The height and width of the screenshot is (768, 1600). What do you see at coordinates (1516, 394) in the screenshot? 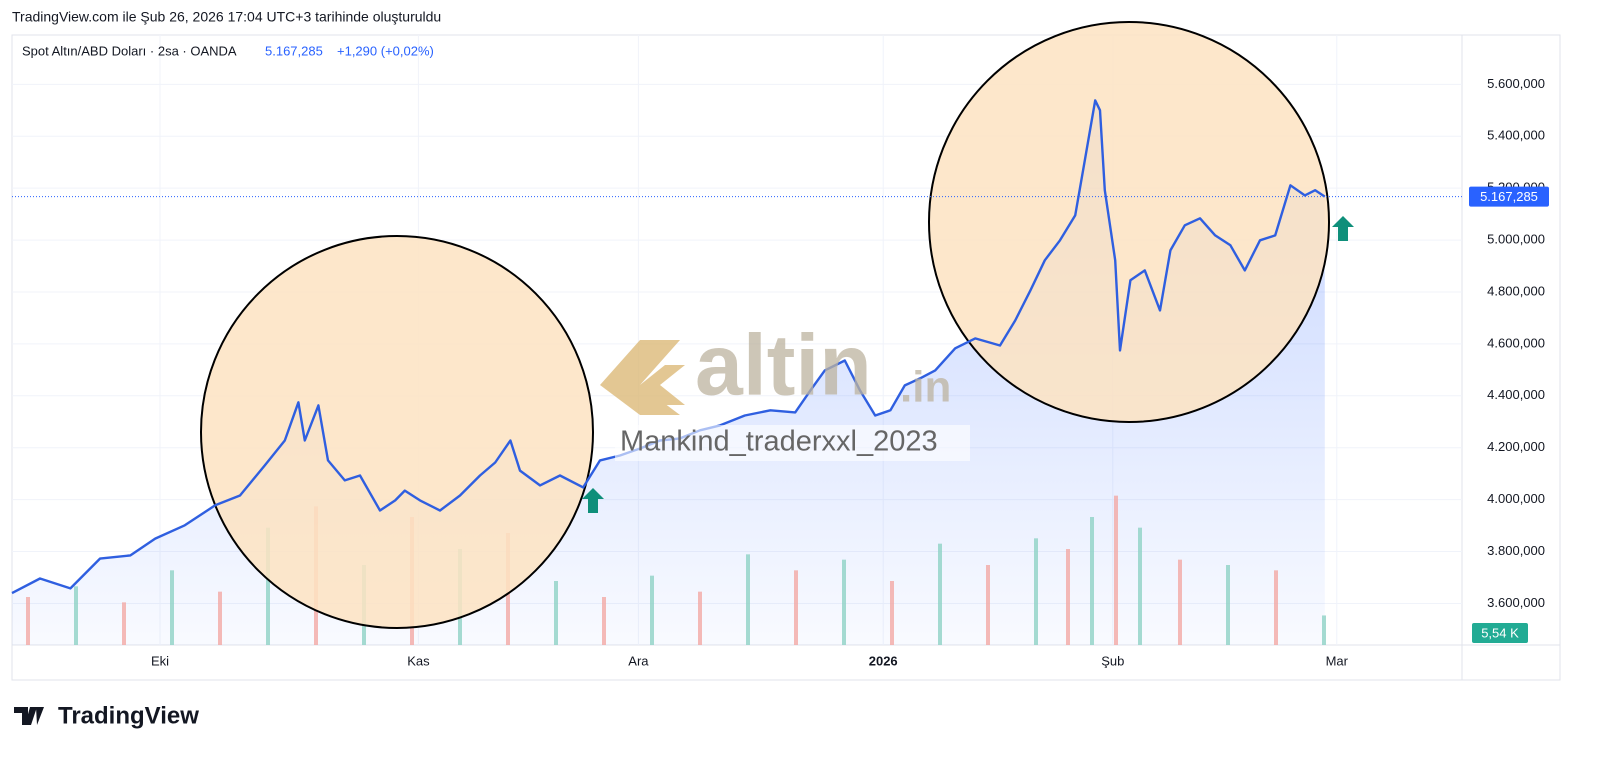
I see `y-tick-label: 4.400,000` at bounding box center [1516, 394].